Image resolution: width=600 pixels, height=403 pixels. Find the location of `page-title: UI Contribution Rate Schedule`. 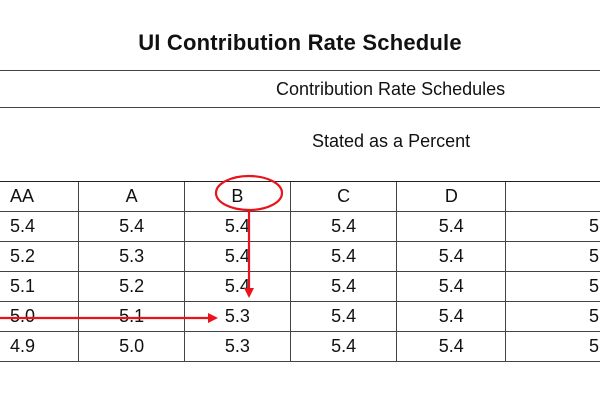

page-title: UI Contribution Rate Schedule is located at coordinates (300, 42).